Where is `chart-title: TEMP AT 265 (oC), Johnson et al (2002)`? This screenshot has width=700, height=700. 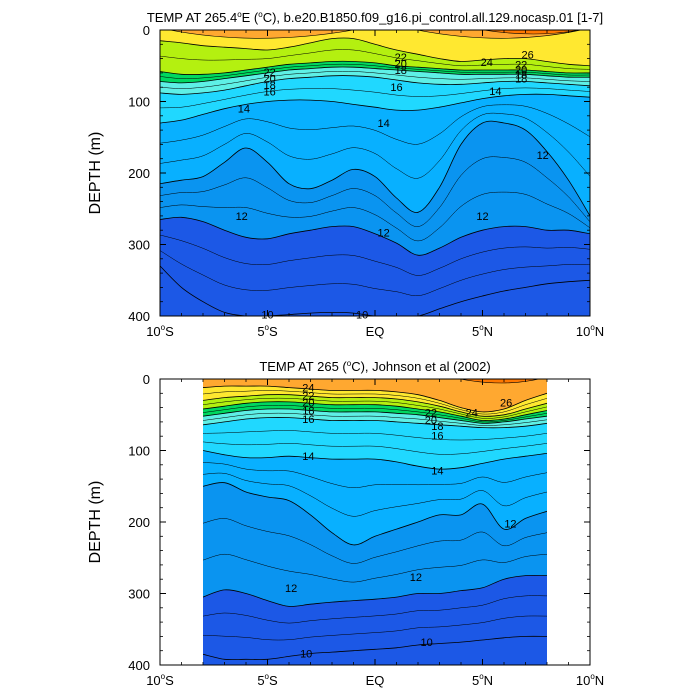 chart-title: TEMP AT 265 (oC), Johnson et al (2002) is located at coordinates (374, 366).